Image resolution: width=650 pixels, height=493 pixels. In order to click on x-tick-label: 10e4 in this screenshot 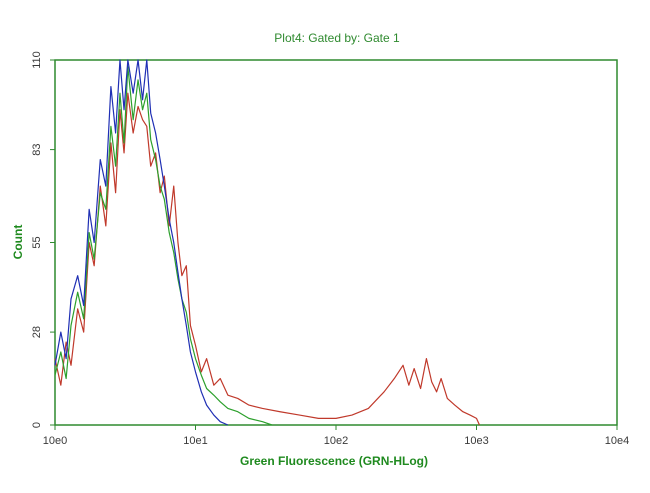, I will do `click(617, 441)`.